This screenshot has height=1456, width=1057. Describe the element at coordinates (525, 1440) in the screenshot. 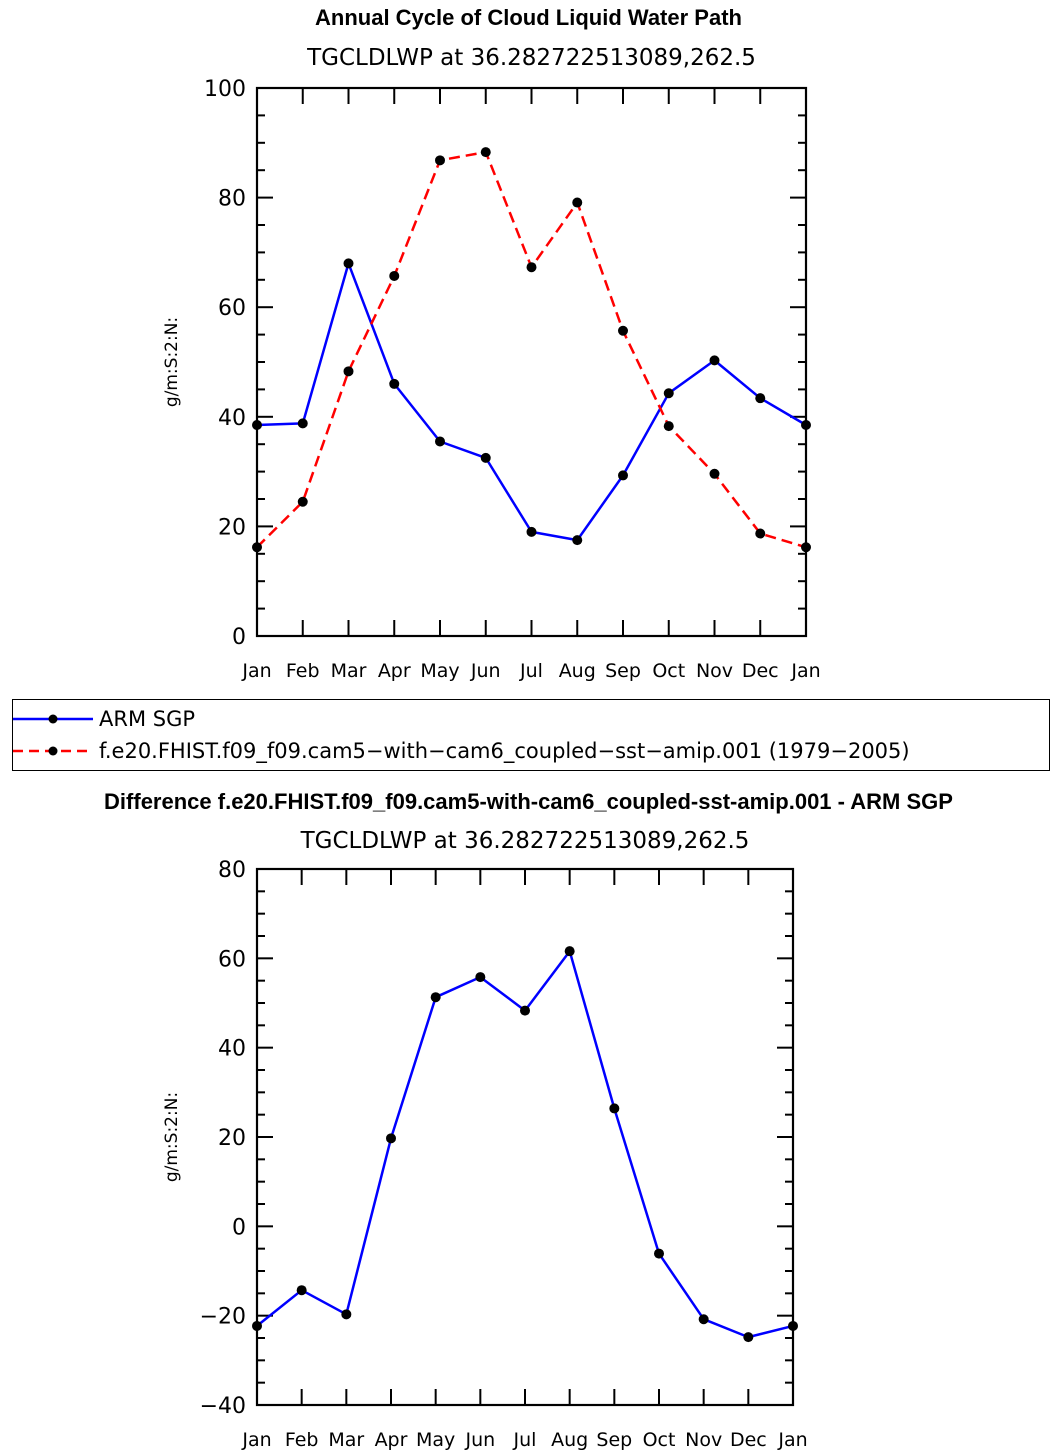

I see `chart-2-xtick-label-jul: Jul` at that location.